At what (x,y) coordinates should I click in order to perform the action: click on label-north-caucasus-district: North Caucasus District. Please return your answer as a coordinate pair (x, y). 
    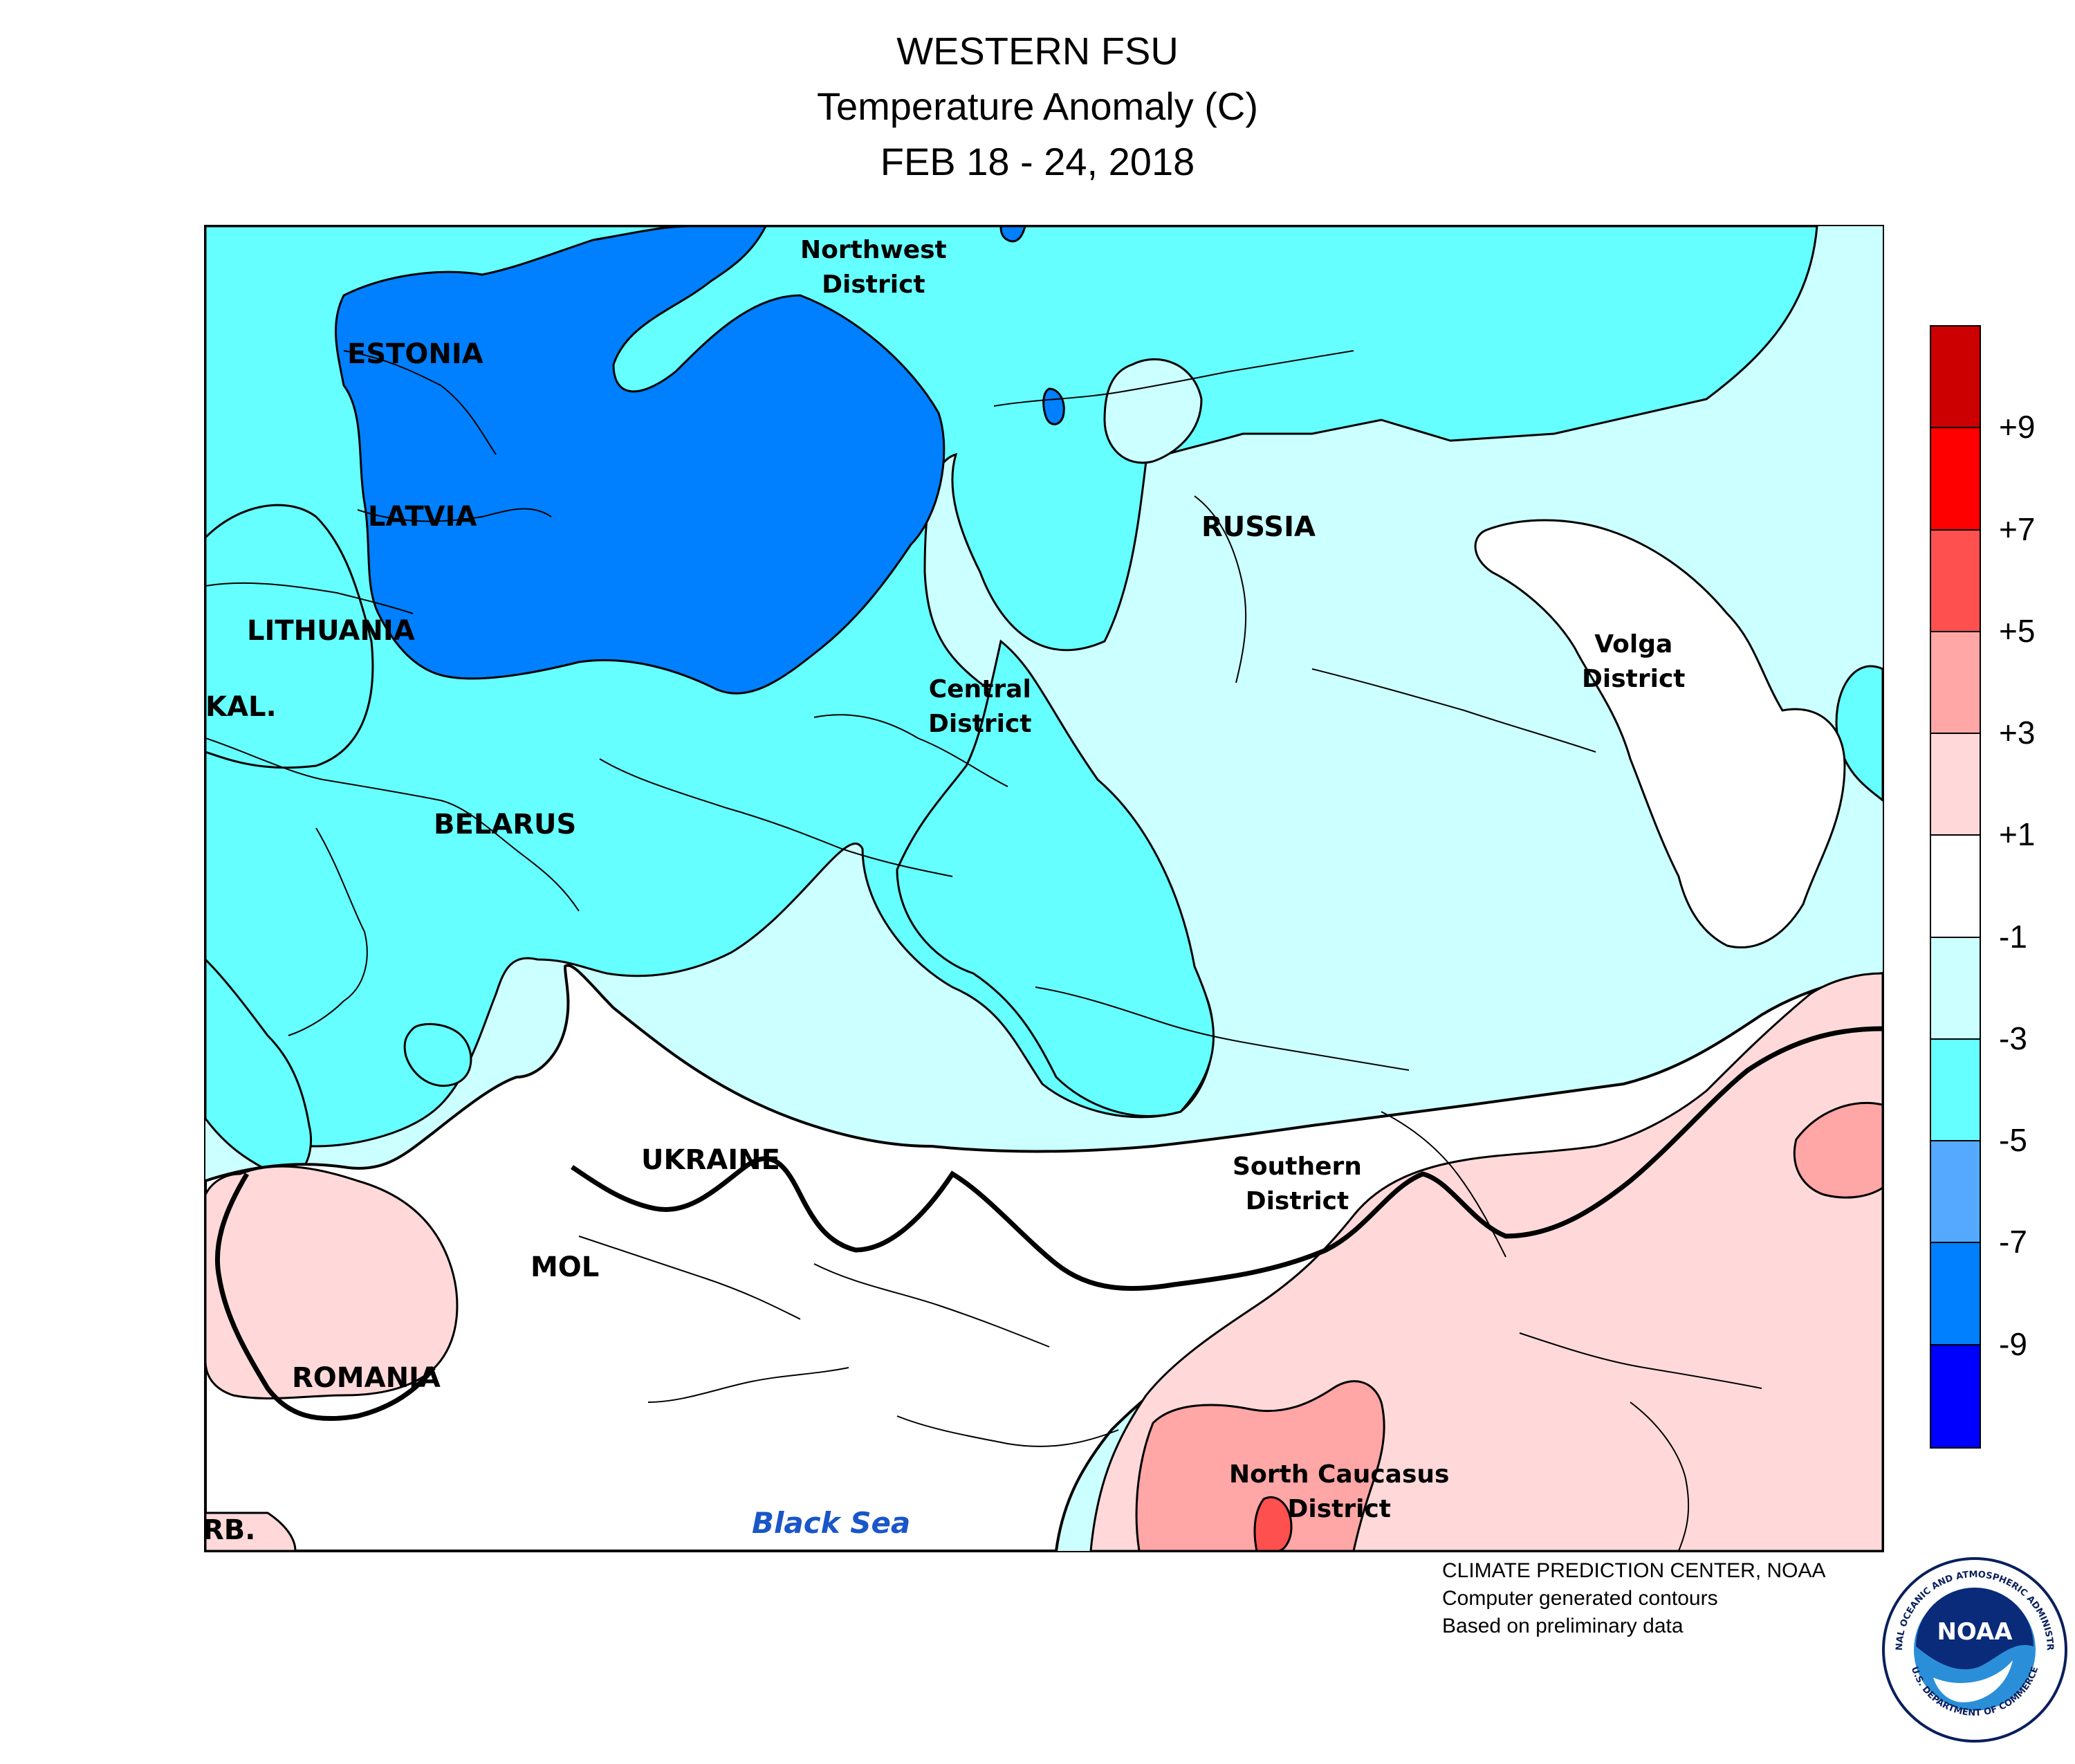
    Looking at the image, I should click on (1339, 1491).